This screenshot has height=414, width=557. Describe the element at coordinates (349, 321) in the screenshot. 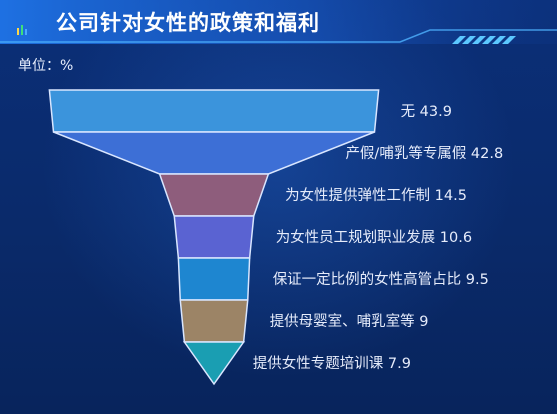

I see `funnel-label: 提供母婴室、哺乳室等 9` at that location.